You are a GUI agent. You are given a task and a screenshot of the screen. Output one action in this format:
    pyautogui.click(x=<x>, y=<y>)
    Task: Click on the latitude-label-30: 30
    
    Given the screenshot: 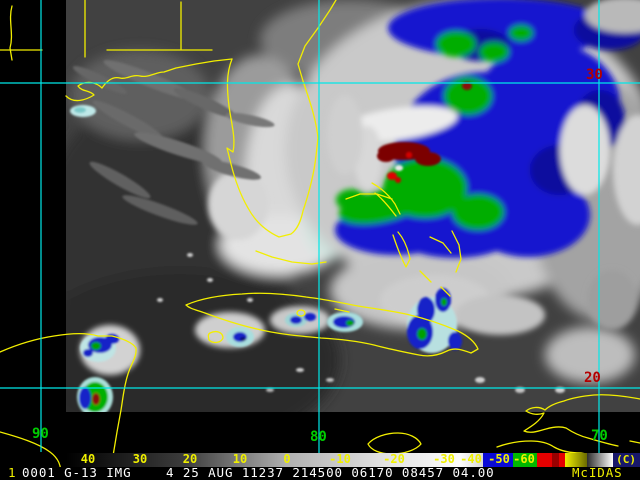 What is the action you would take?
    pyautogui.click(x=594, y=75)
    